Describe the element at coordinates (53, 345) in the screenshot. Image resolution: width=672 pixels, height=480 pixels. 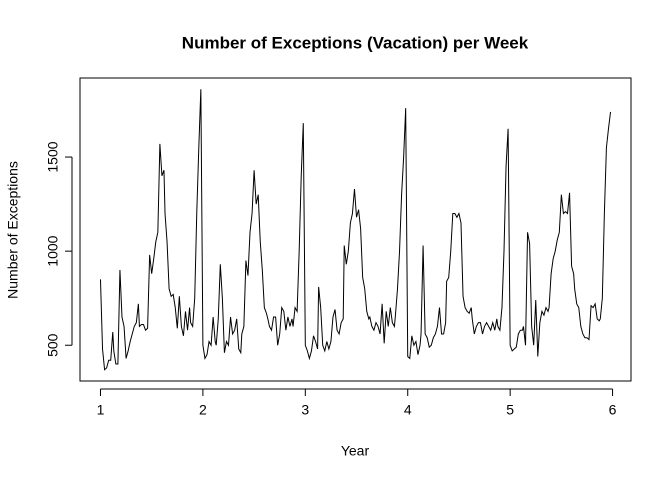
I see `y-tick-label: 500` at that location.